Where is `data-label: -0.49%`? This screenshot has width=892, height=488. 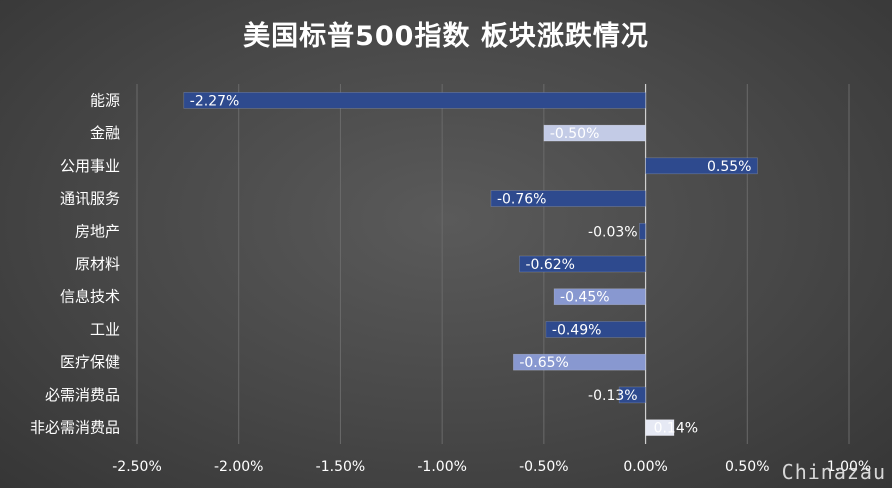 data-label: -0.49% is located at coordinates (577, 330).